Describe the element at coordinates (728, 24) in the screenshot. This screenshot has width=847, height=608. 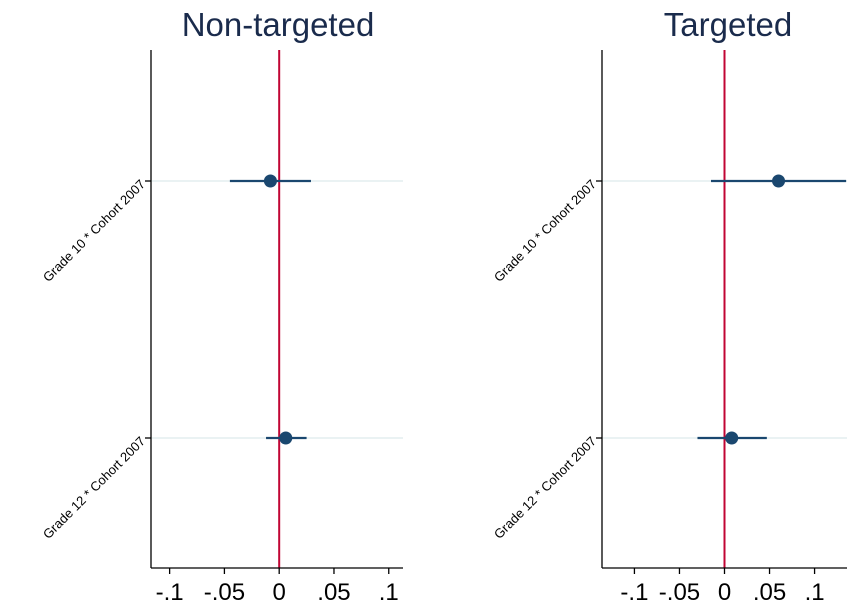
I see `panel-title: Targeted` at that location.